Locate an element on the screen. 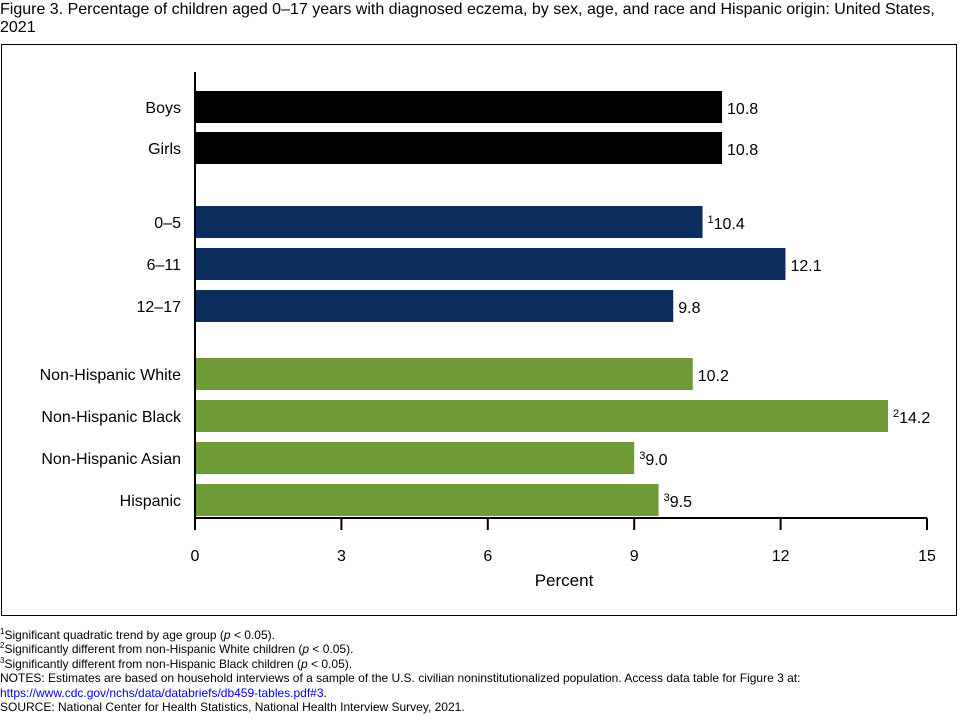 This screenshot has height=720, width=960. category-label: Non-Hispanic Asian is located at coordinates (111, 459).